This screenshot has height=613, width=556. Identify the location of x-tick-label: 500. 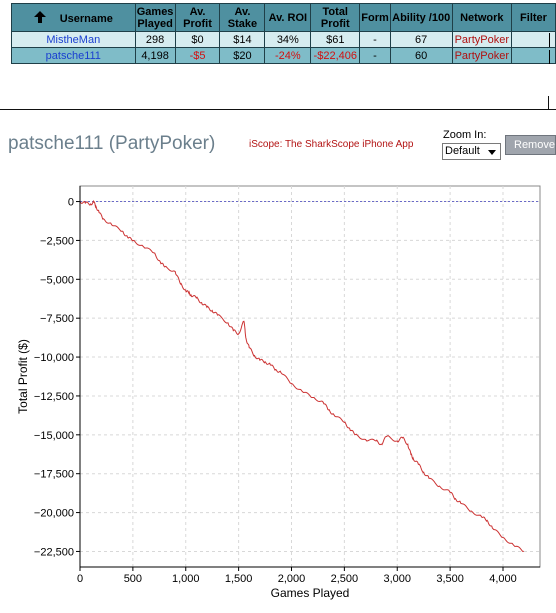
(133, 579).